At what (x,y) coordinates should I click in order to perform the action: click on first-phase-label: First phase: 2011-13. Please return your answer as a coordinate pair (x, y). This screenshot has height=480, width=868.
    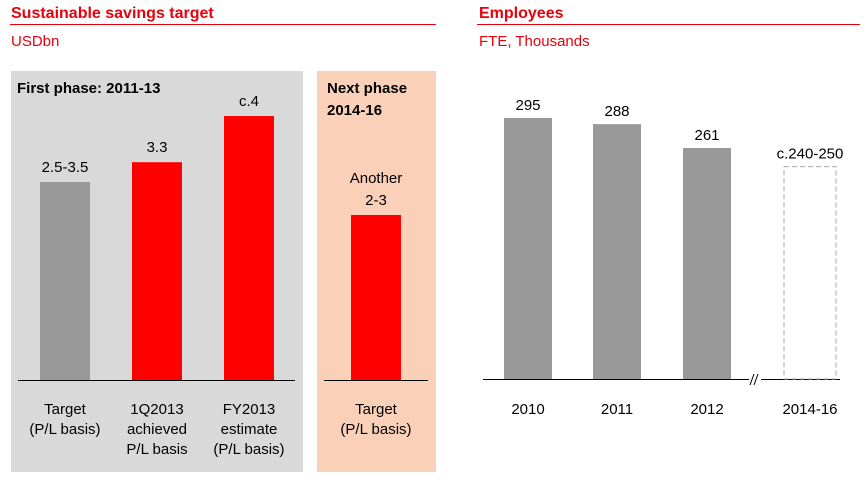
    Looking at the image, I should click on (88, 88).